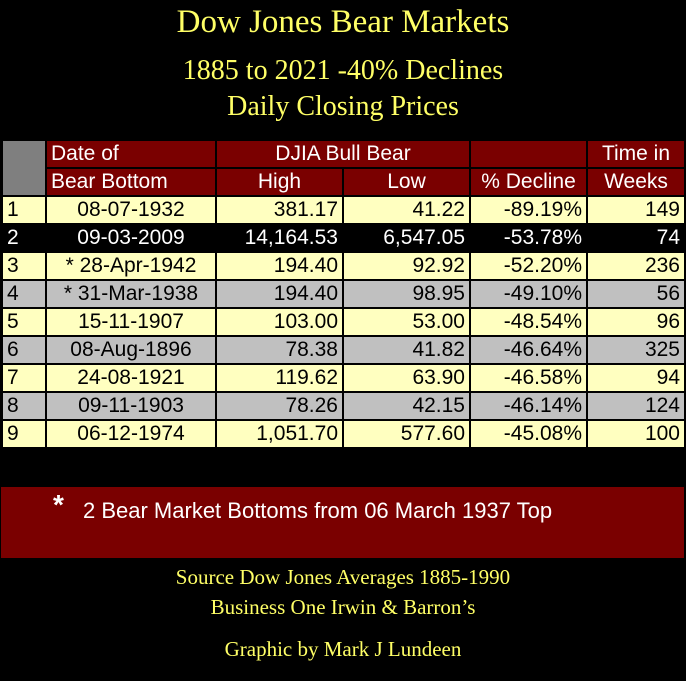  I want to click on cell-high: 103.00, so click(279, 322).